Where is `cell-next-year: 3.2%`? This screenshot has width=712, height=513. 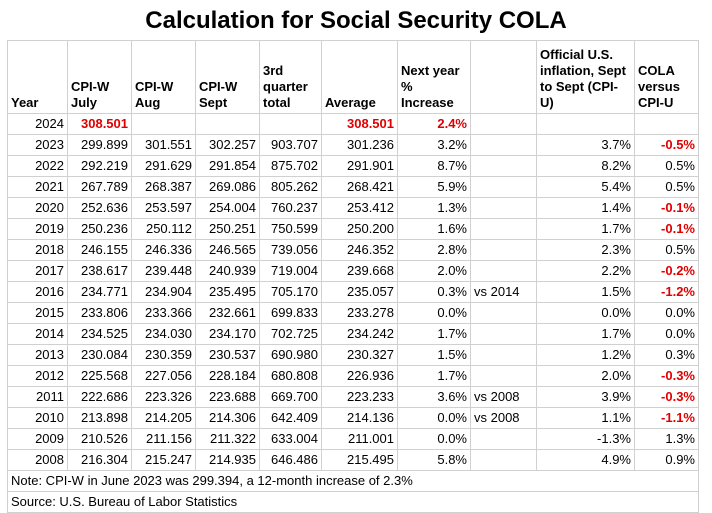 cell-next-year: 3.2% is located at coordinates (434, 145).